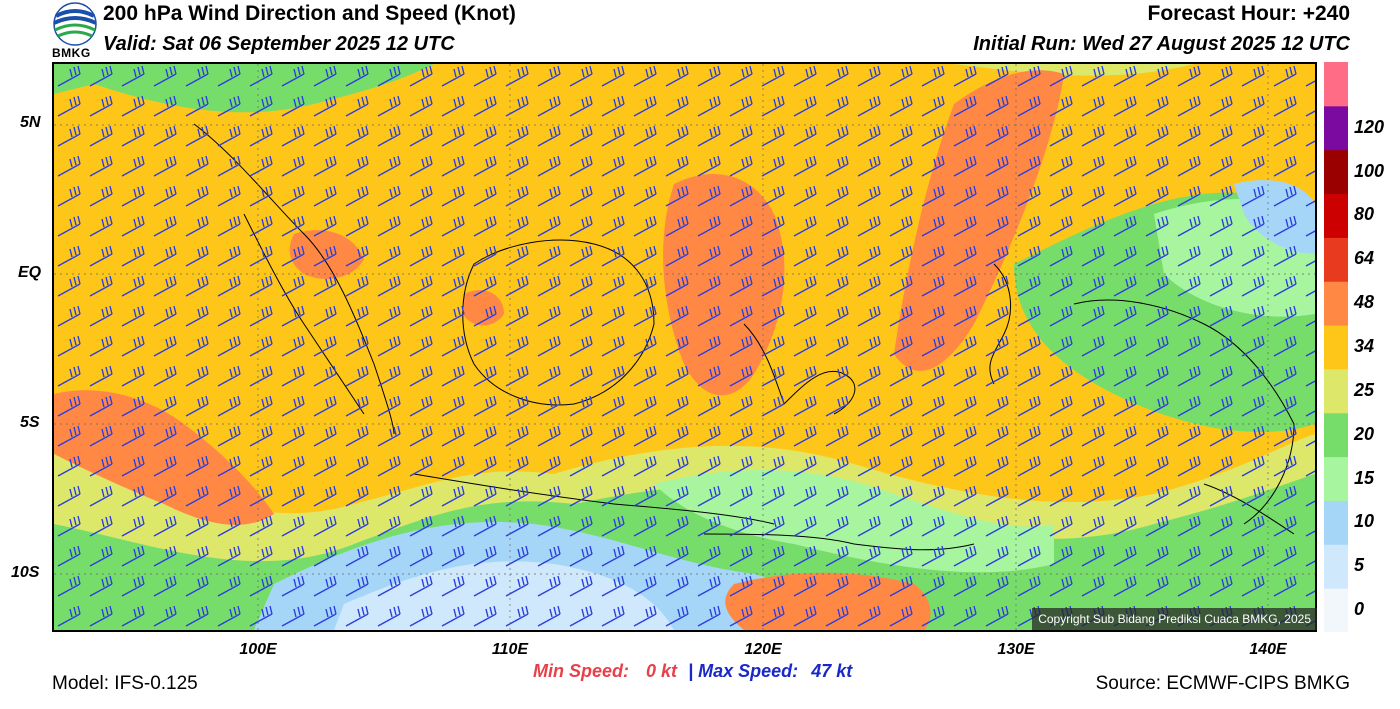  I want to click on colorbar-label: 34, so click(1364, 346).